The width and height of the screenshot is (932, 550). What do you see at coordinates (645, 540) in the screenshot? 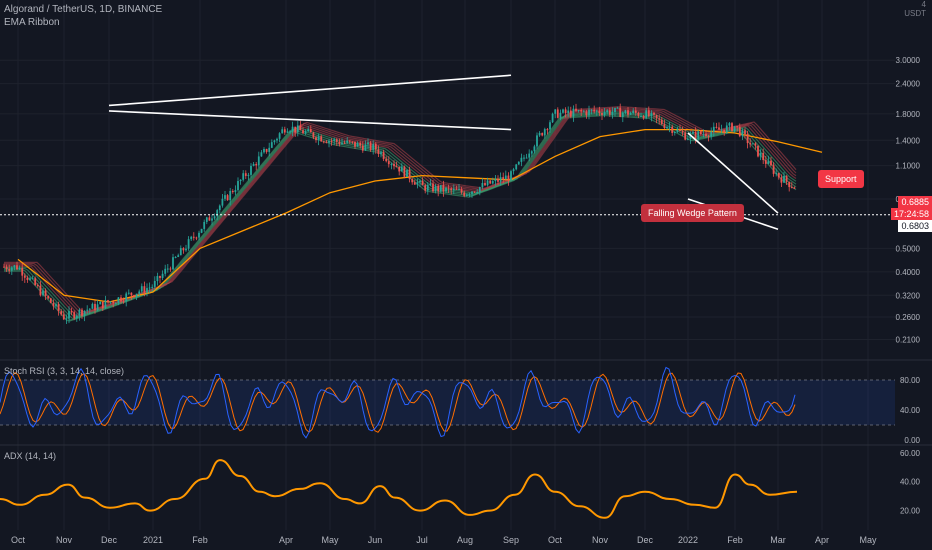
I see `x-tick-label: Dec` at bounding box center [645, 540].